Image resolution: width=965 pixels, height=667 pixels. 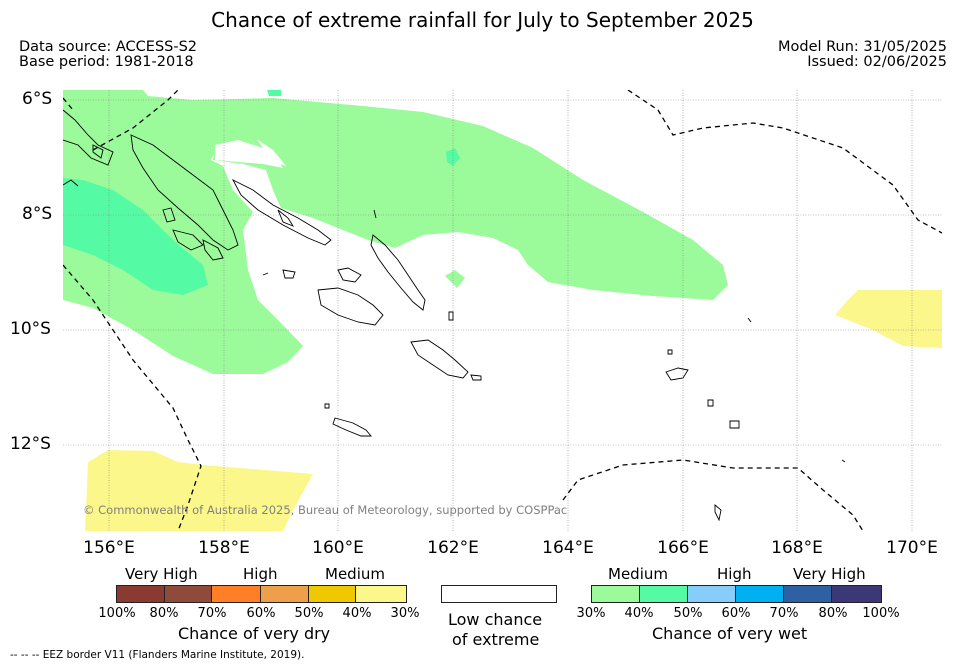 I want to click on wet-cat-high: High, so click(x=734, y=574).